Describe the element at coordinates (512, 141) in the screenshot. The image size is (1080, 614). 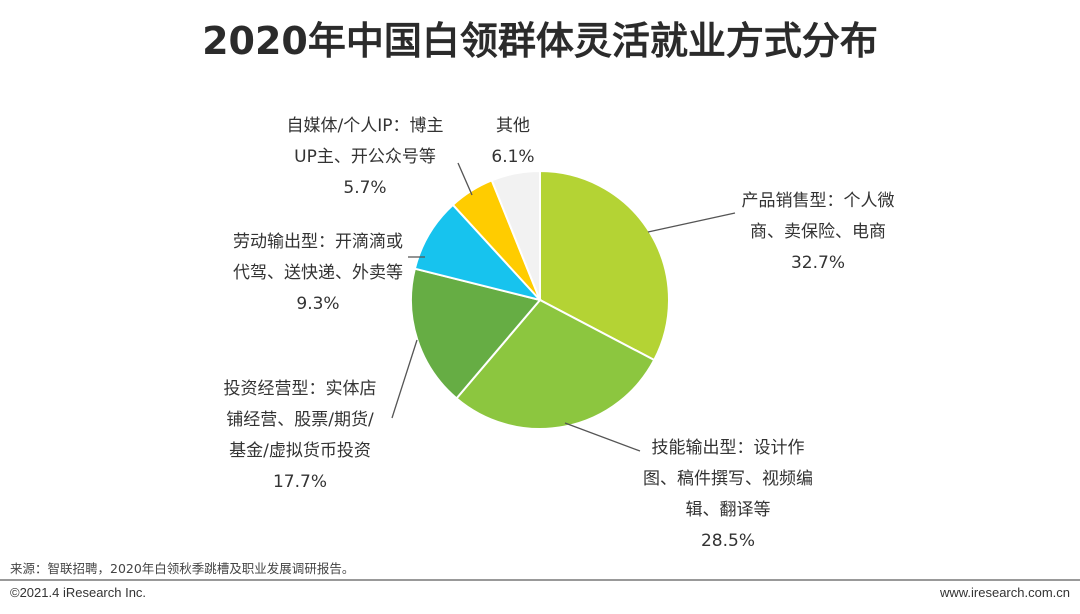
I see `slice-label: 其他 6.1%` at that location.